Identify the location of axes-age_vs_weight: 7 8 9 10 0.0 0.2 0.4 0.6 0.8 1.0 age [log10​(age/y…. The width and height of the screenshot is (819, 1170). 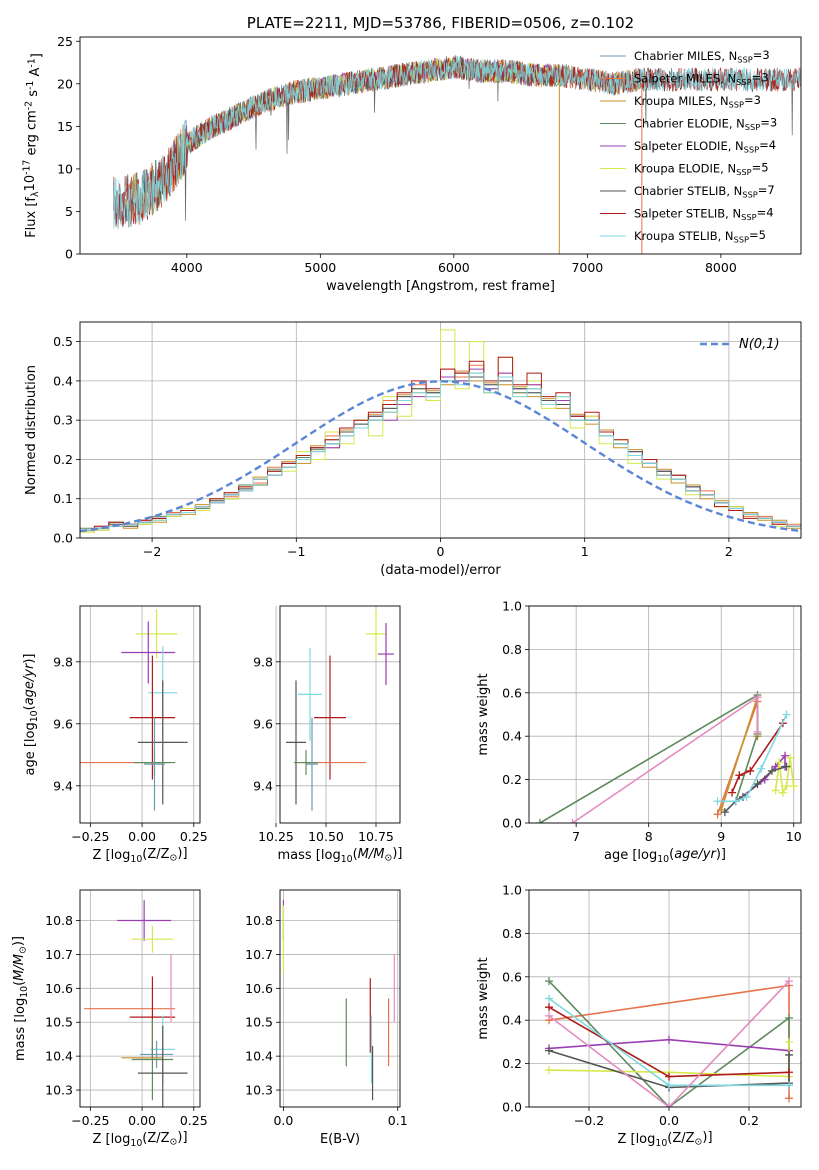
(639, 732).